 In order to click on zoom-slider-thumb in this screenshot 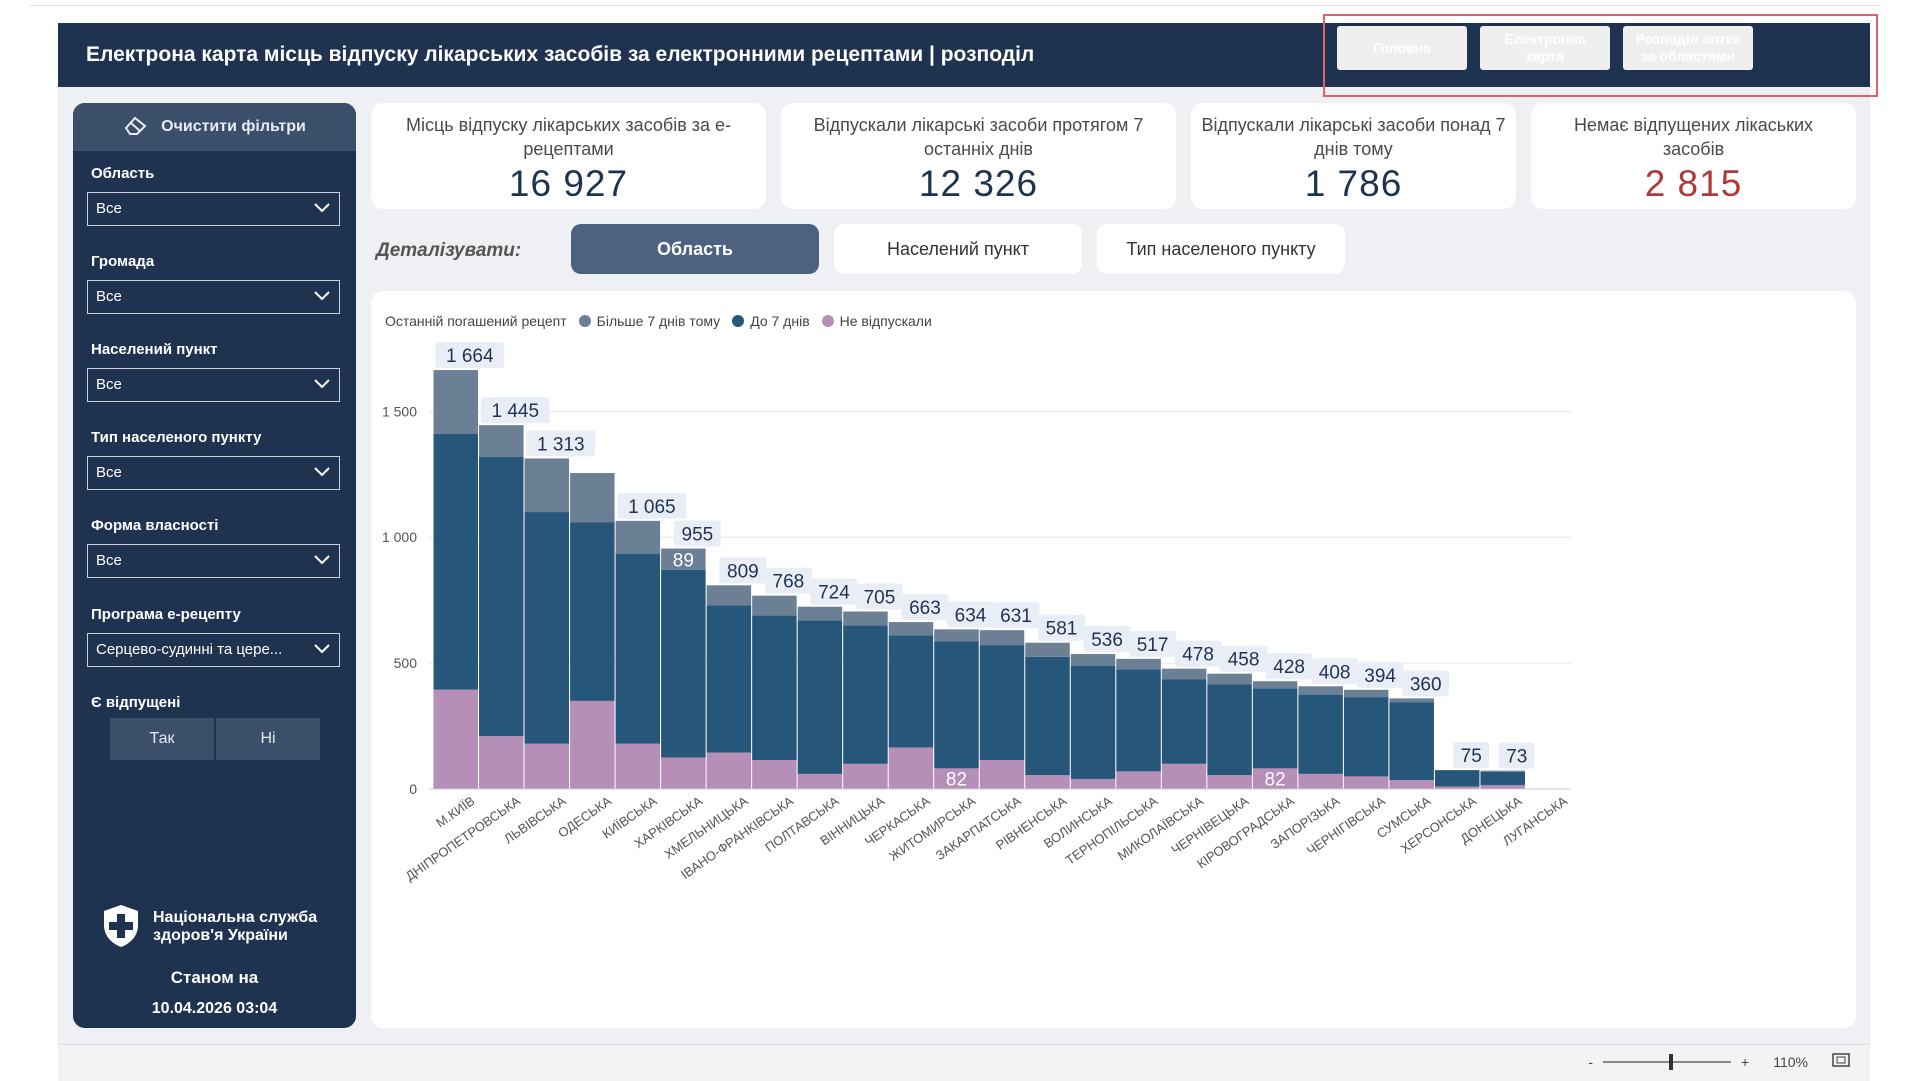, I will do `click(1671, 1061)`.